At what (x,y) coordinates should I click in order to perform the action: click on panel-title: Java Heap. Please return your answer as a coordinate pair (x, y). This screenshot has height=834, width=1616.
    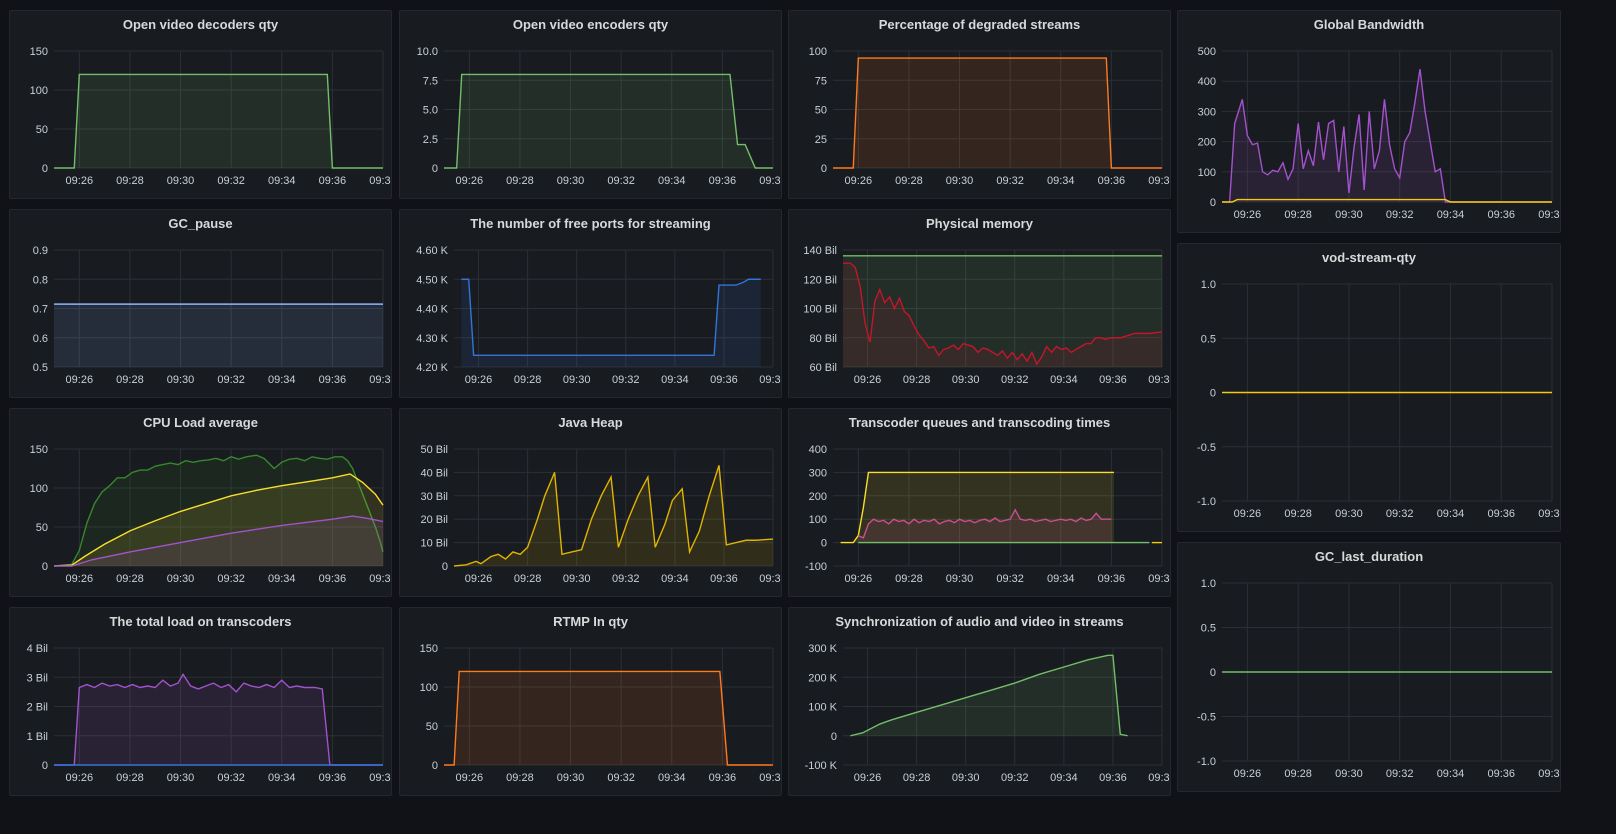
    Looking at the image, I should click on (590, 422).